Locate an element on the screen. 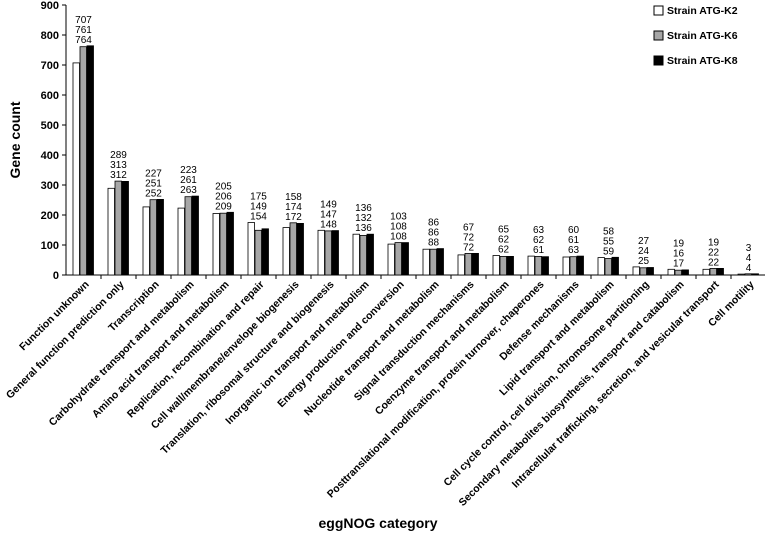  data-label: 61 is located at coordinates (574, 240).